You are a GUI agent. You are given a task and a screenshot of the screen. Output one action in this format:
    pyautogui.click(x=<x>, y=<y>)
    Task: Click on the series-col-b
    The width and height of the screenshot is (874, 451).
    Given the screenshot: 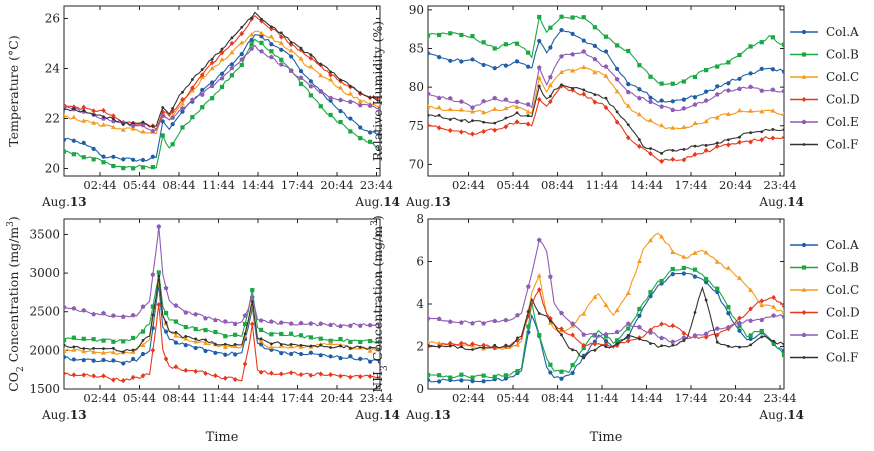 What is the action you would take?
    pyautogui.click(x=222, y=307)
    